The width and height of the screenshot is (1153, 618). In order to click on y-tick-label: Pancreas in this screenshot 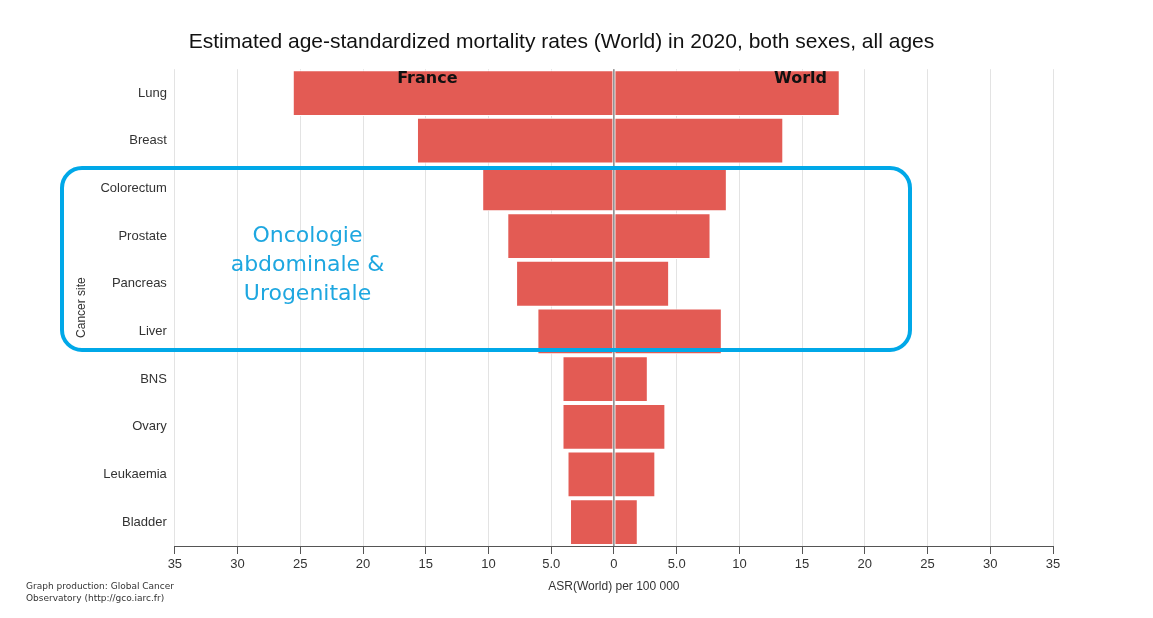, I will do `click(139, 283)`.